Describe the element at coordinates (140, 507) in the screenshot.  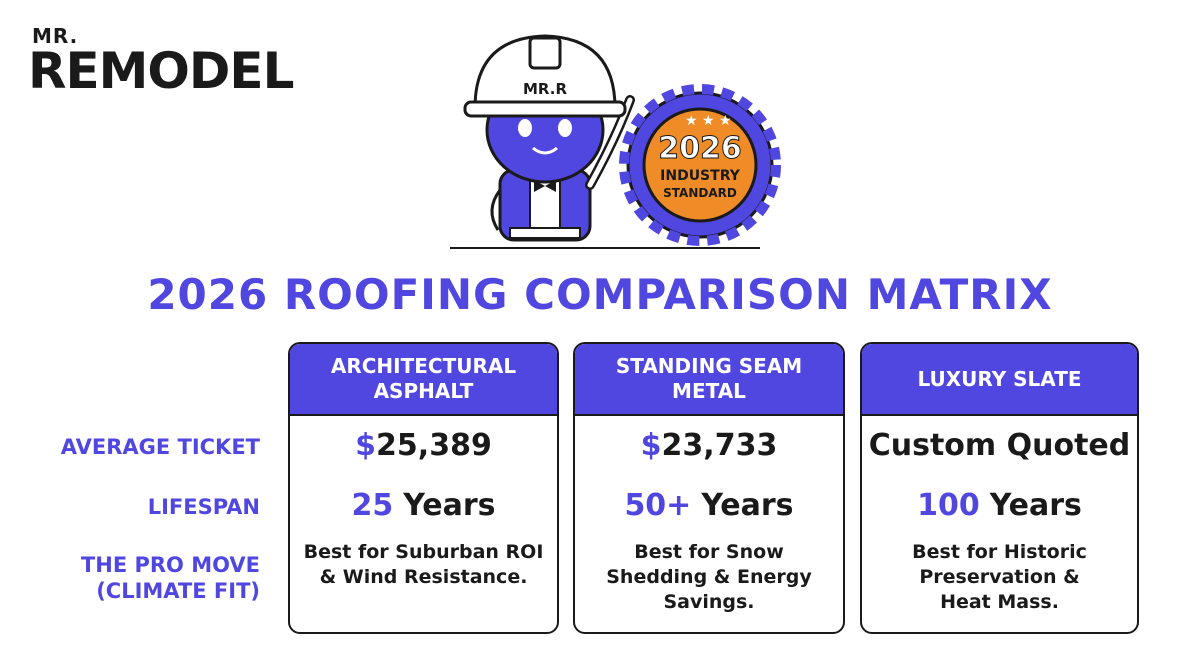
I see `row-label: LIFESPAN` at that location.